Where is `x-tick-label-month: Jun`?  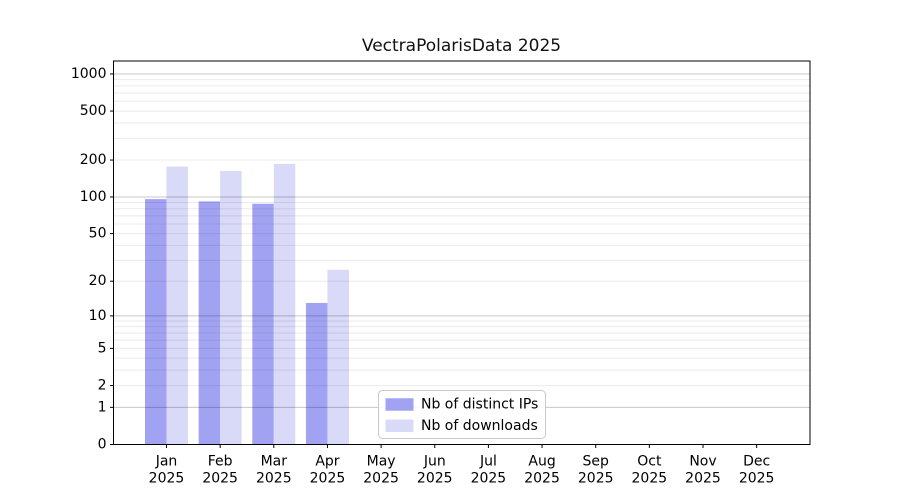
x-tick-label-month: Jun is located at coordinates (434, 462).